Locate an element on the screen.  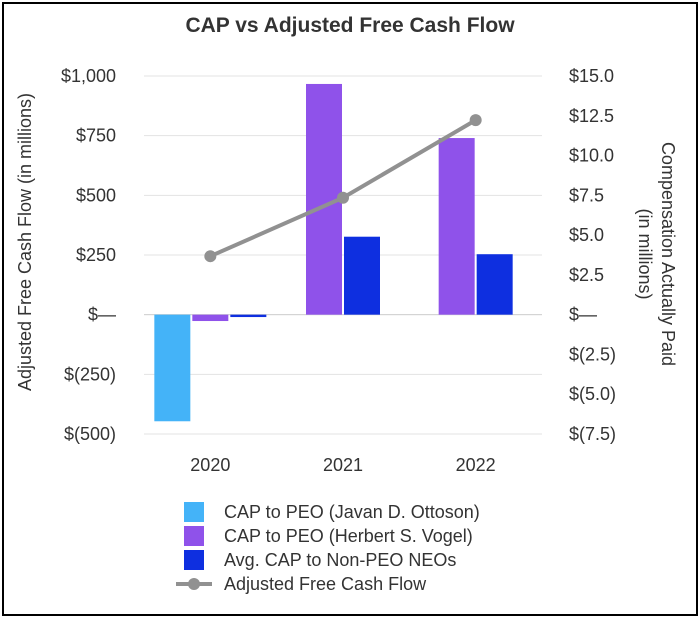
legend-label: CAP to PEO (Javan D. Ottoson) is located at coordinates (352, 512).